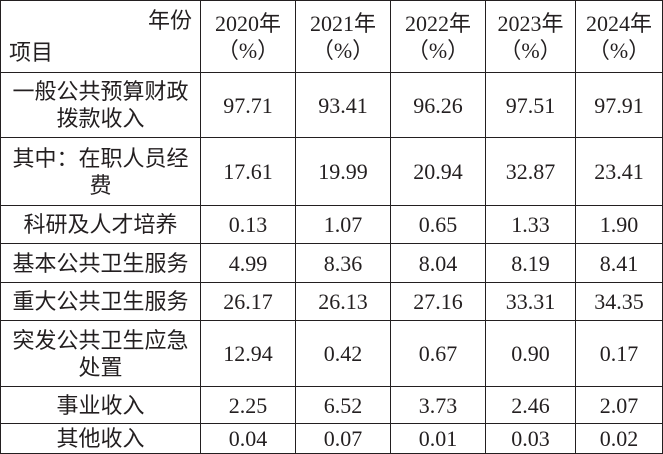  Describe the element at coordinates (619, 224) in the screenshot. I see `cell-value: 1.90` at that location.